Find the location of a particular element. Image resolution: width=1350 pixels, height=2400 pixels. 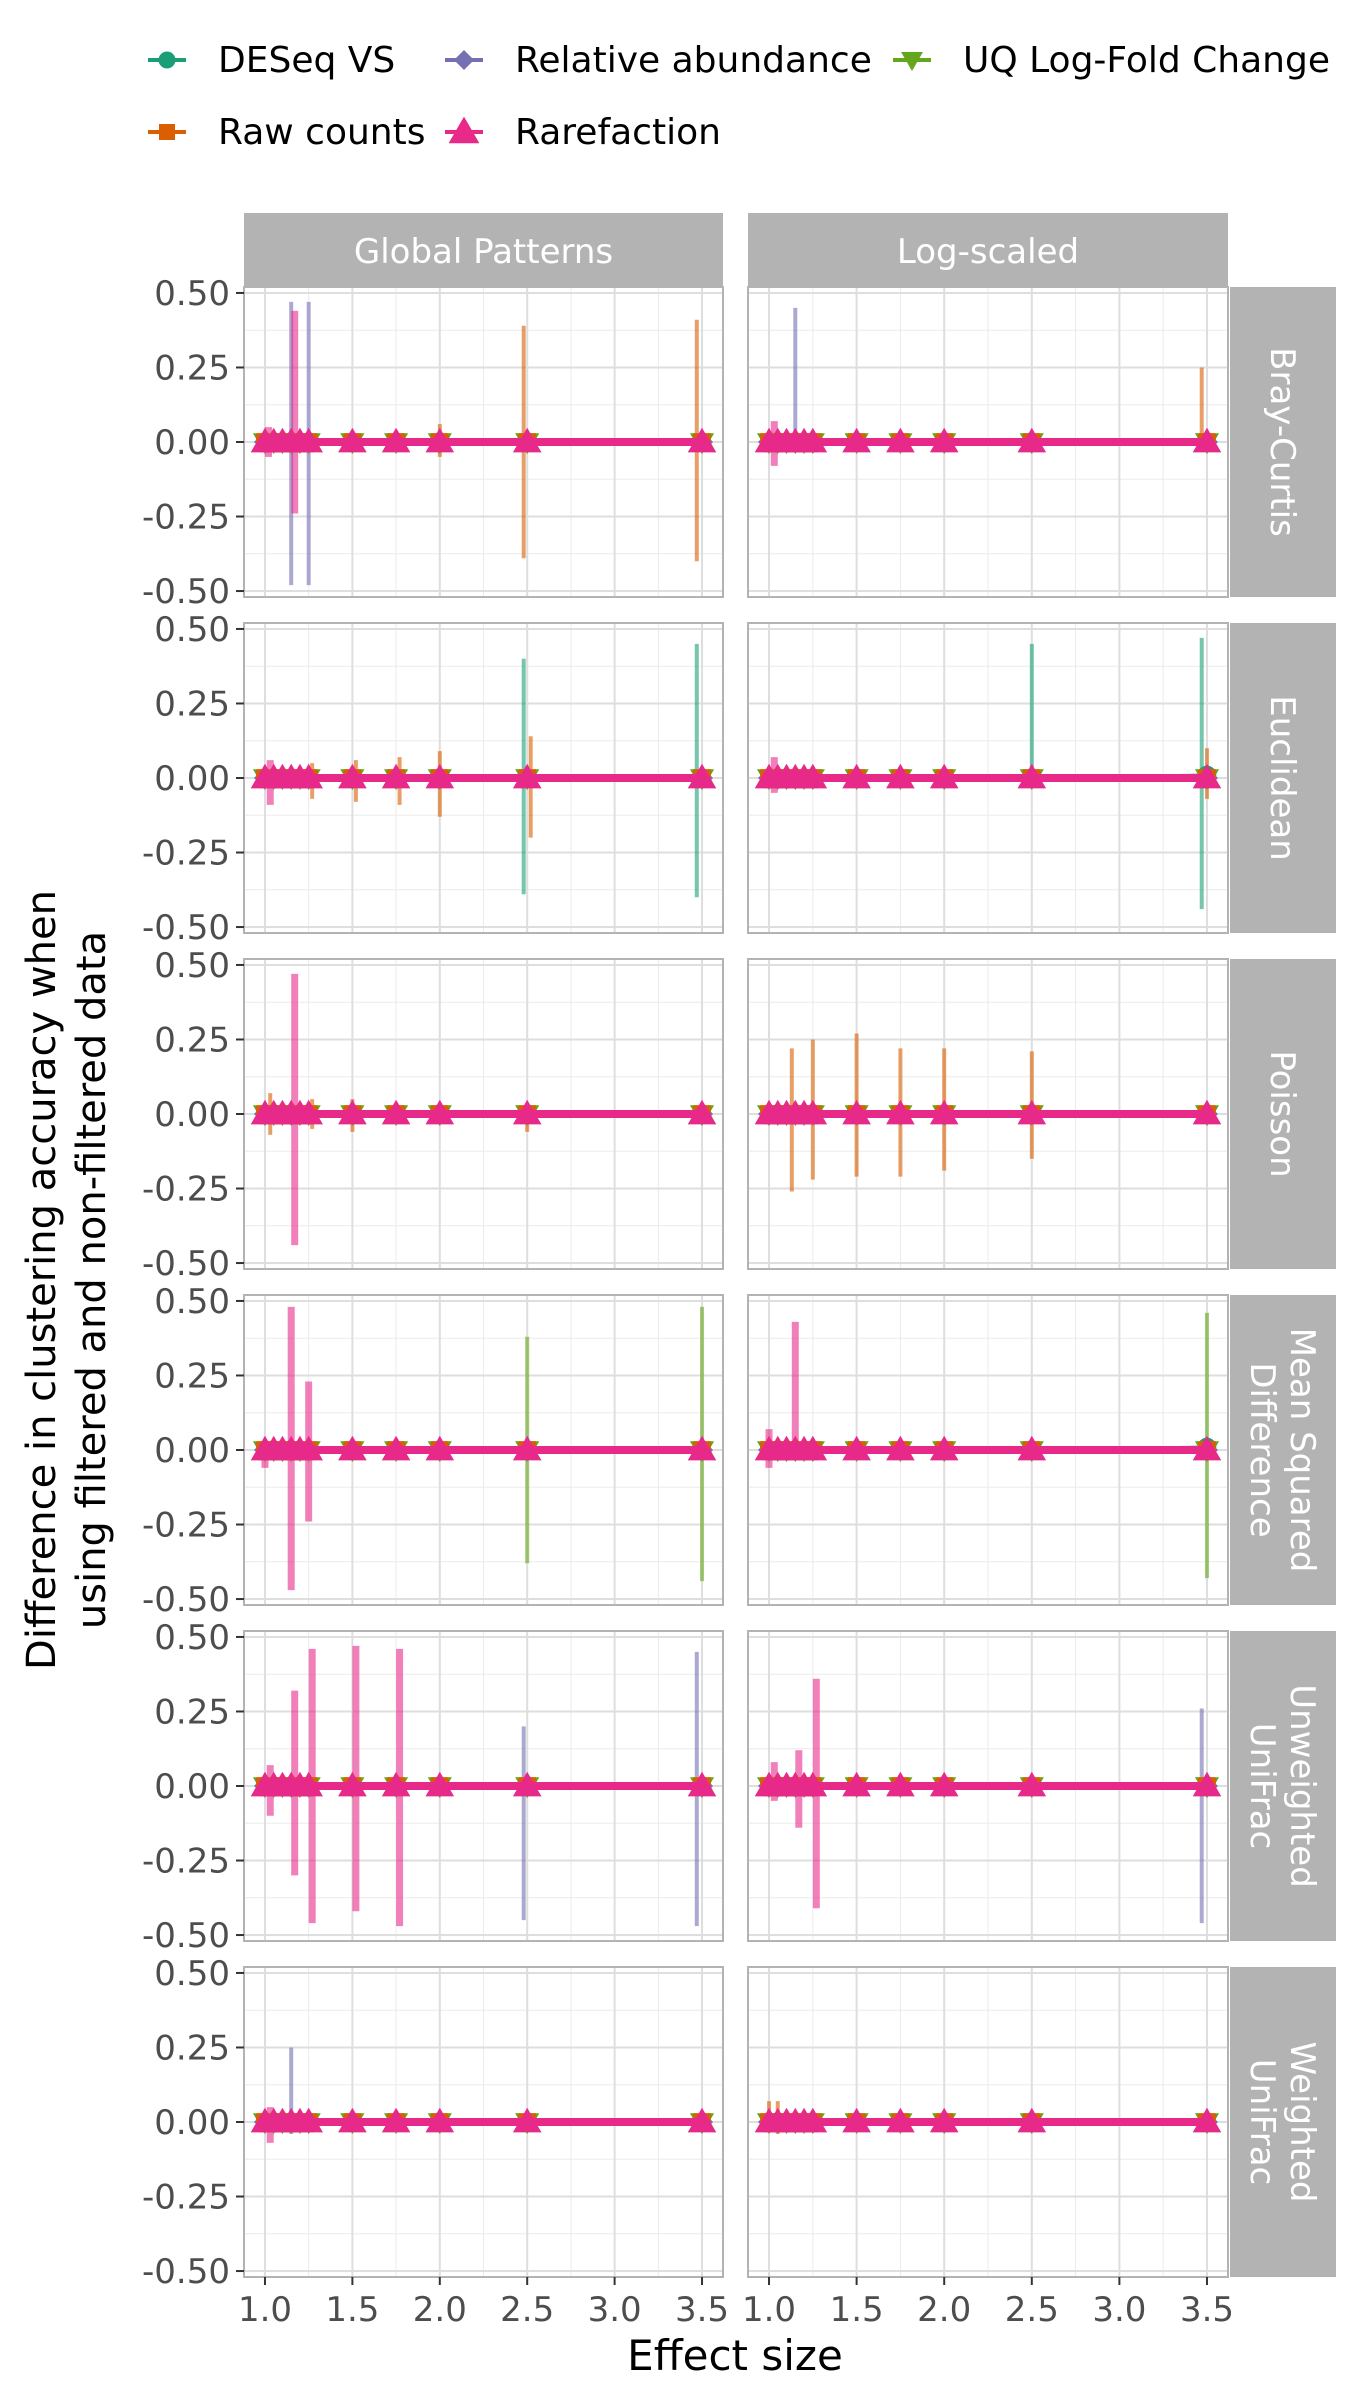

row-strip-label: Unweighted is located at coordinates (1302, 1786).